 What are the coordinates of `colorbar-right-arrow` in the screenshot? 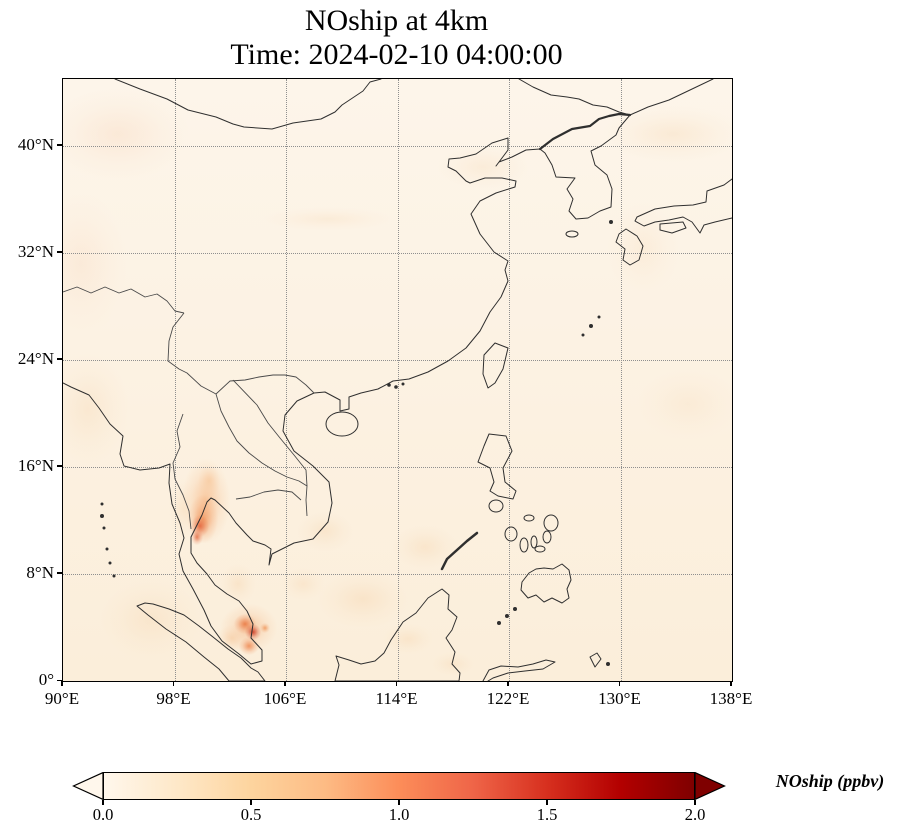 It's located at (710, 786).